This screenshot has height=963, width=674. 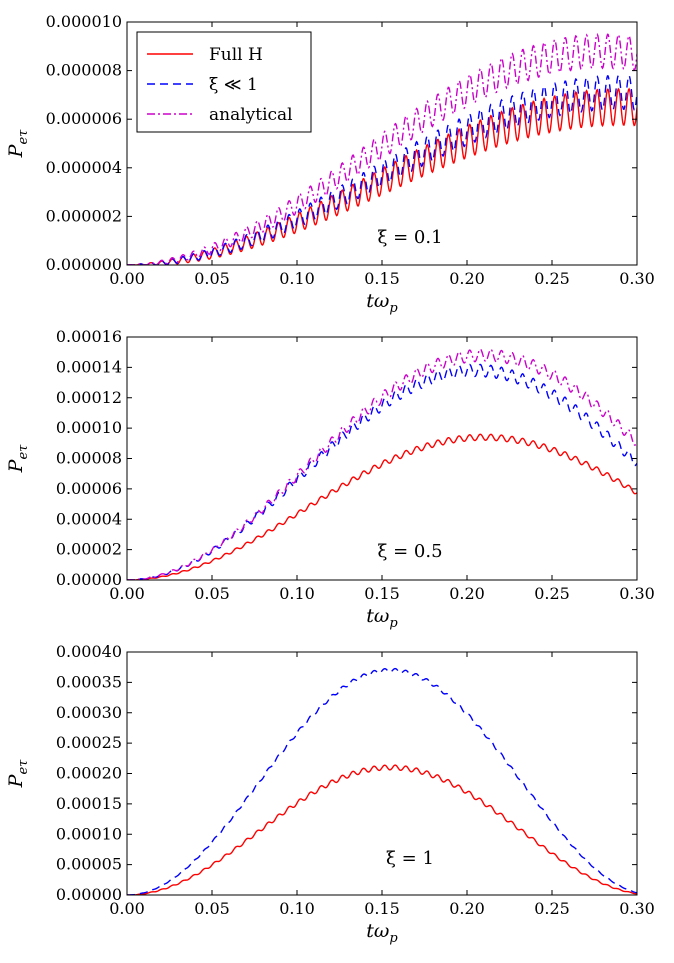 I want to click on legend-label: analytical, so click(x=251, y=115).